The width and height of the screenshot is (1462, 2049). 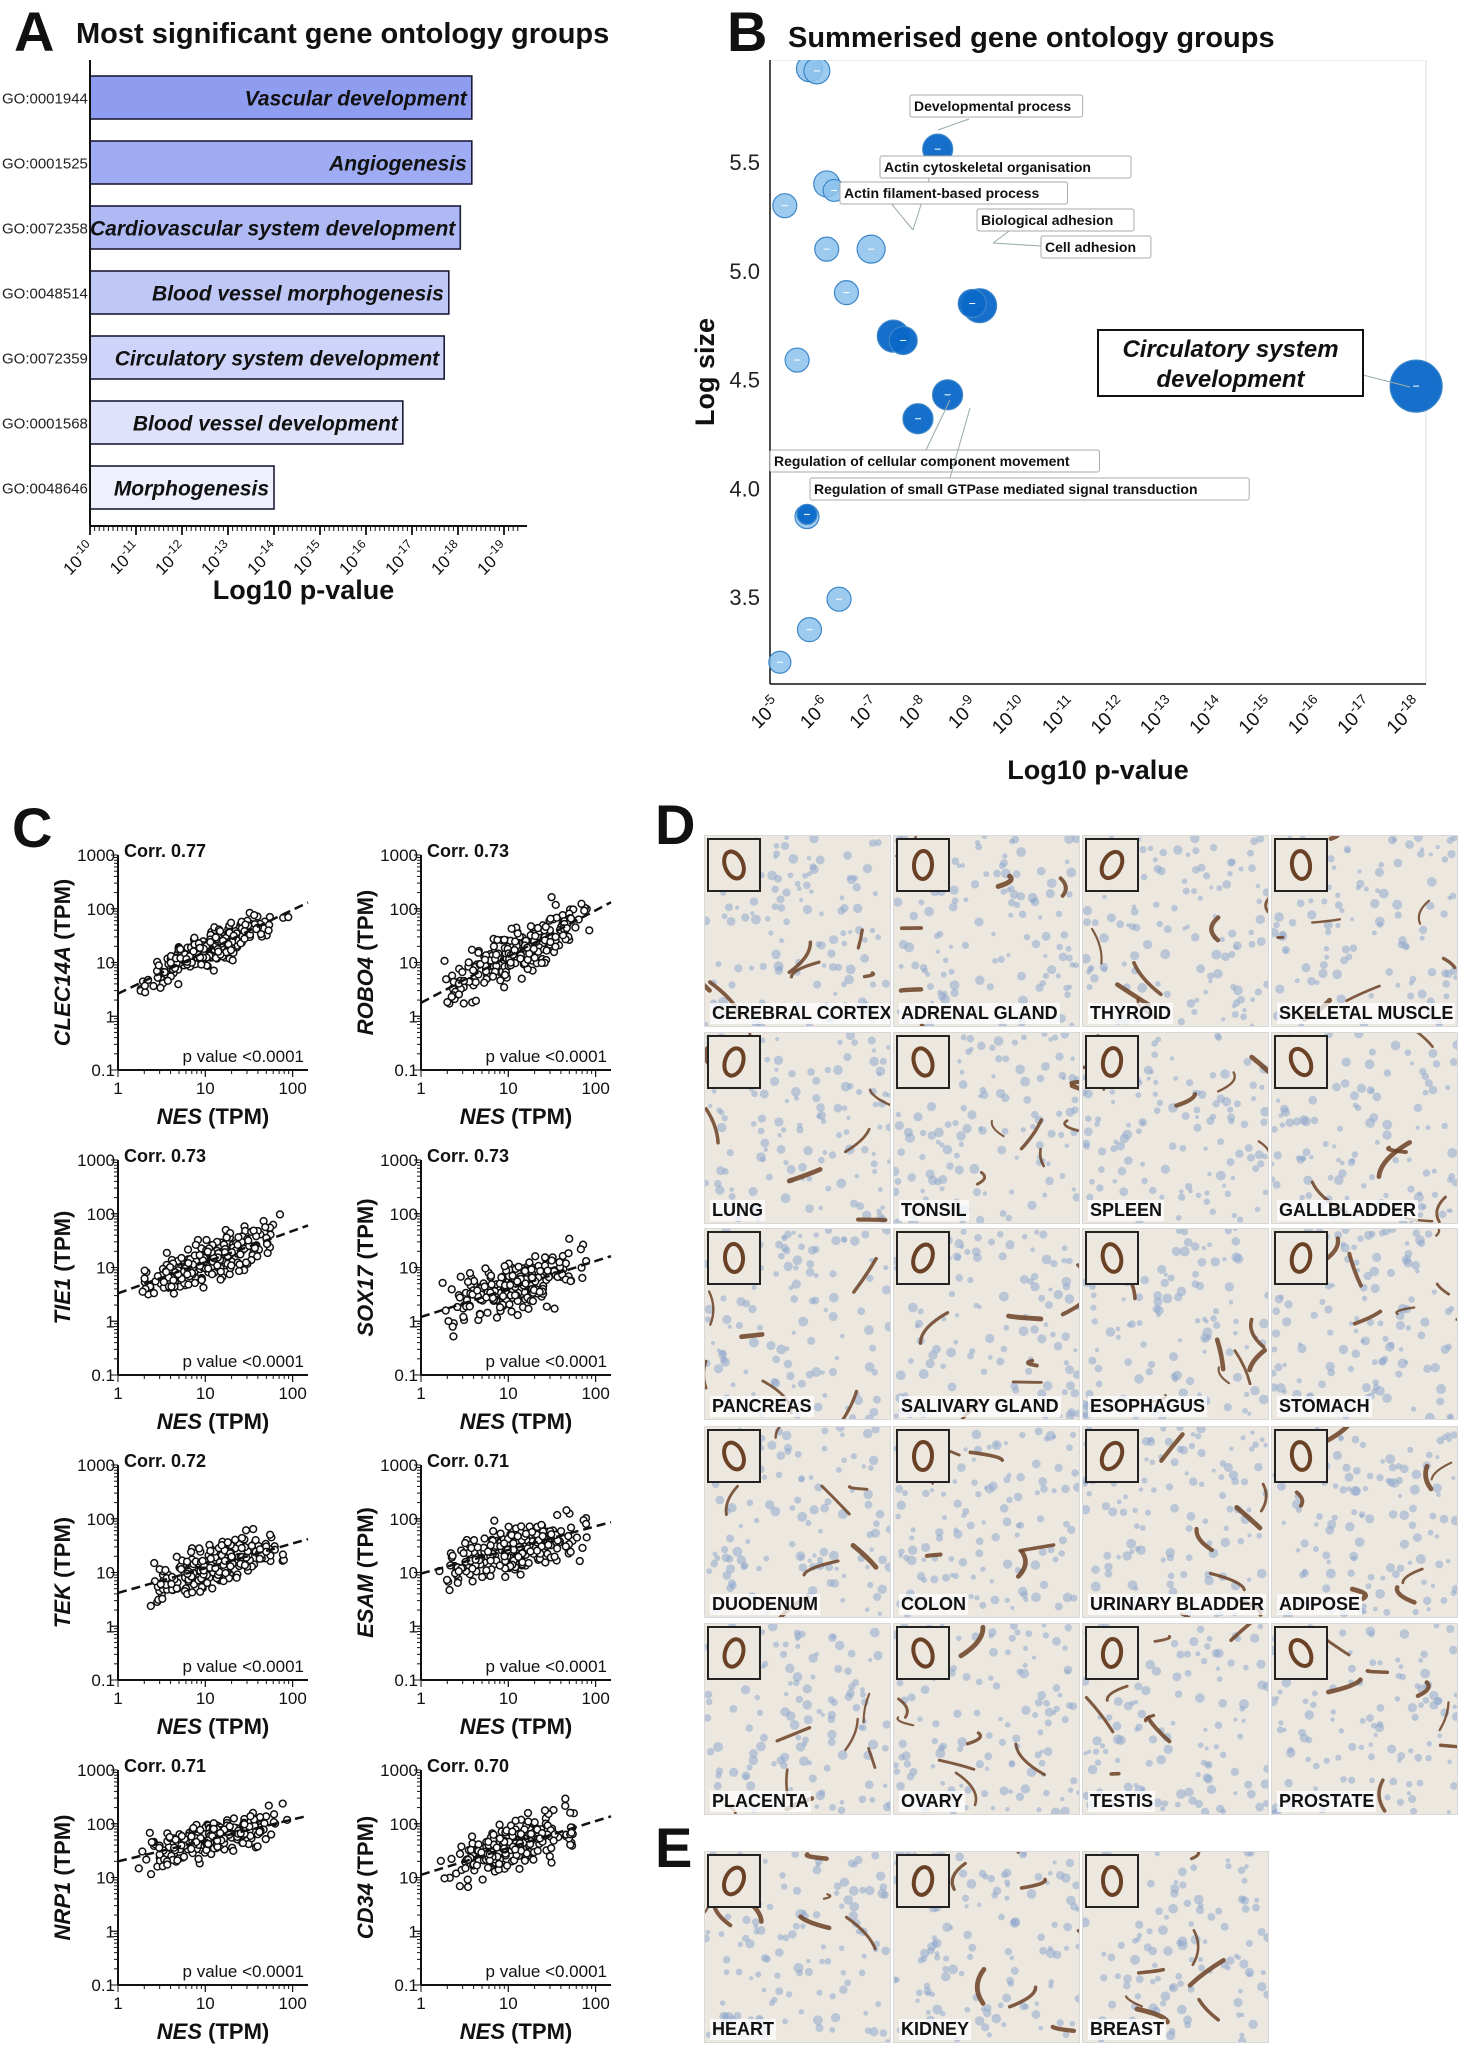 What do you see at coordinates (911, 989) in the screenshot?
I see `stained-vessel` at bounding box center [911, 989].